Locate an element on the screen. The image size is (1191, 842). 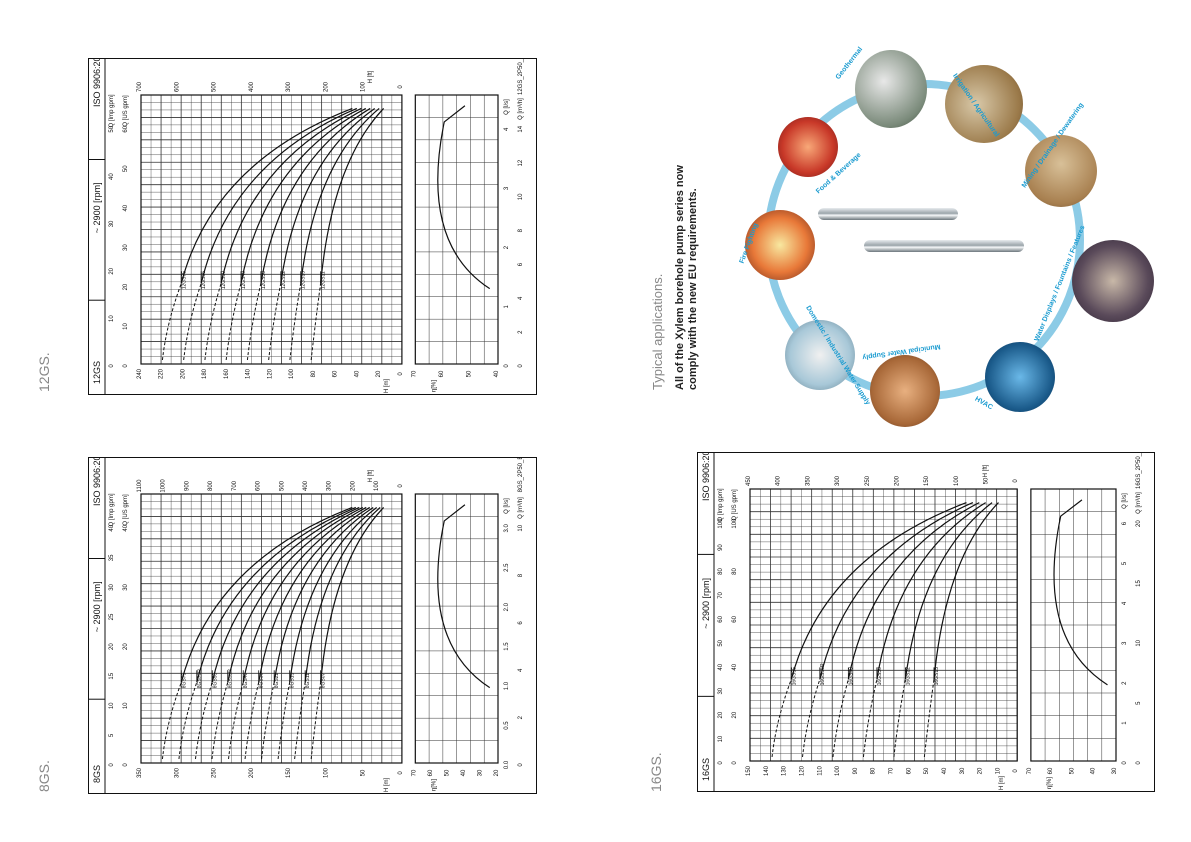
p12-header-1: ~ 2900 [rpm] is located at coordinates (97, 207).